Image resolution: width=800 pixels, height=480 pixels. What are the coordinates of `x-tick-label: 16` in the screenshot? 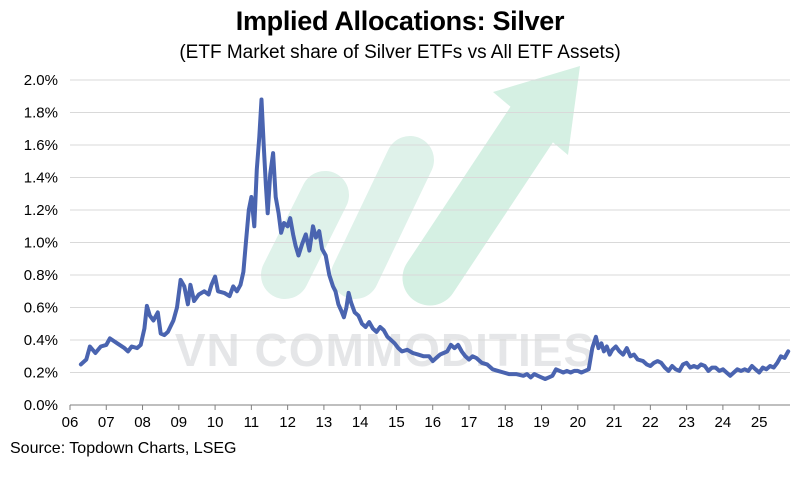 It's located at (432, 422).